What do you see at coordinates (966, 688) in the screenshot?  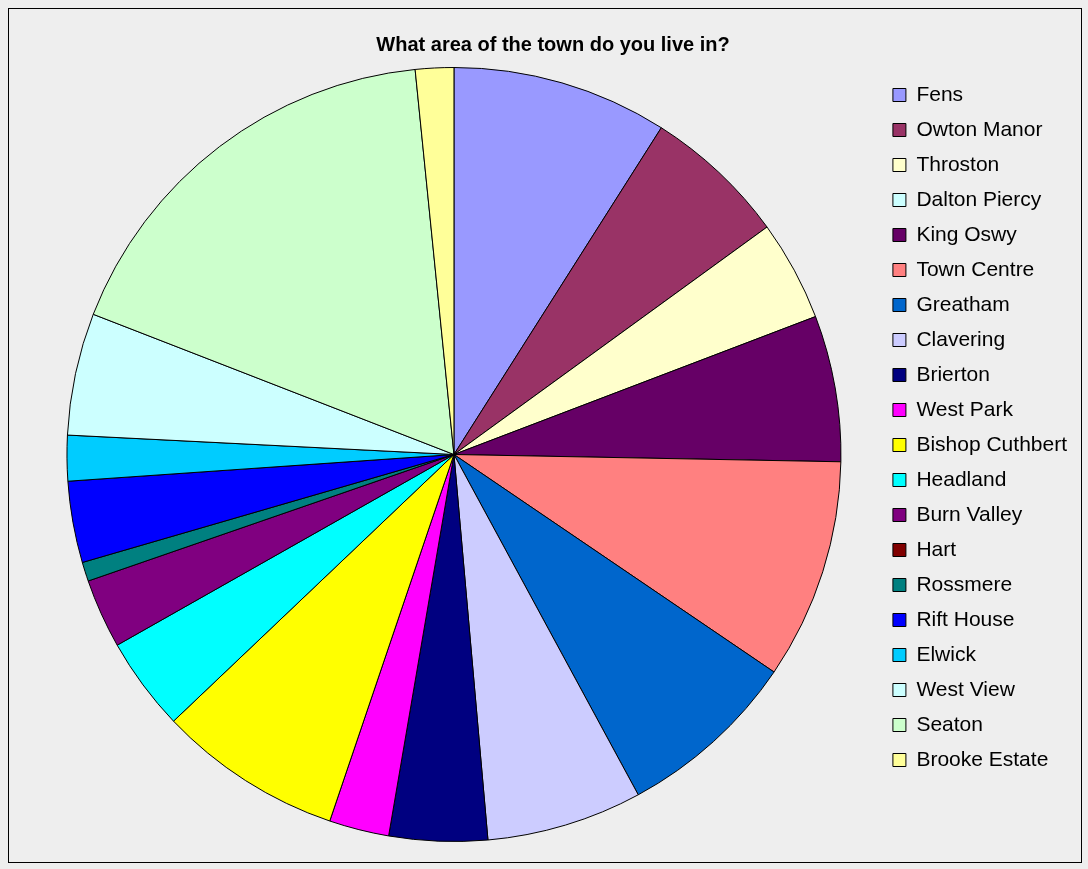 I see `legend-label: West View` at bounding box center [966, 688].